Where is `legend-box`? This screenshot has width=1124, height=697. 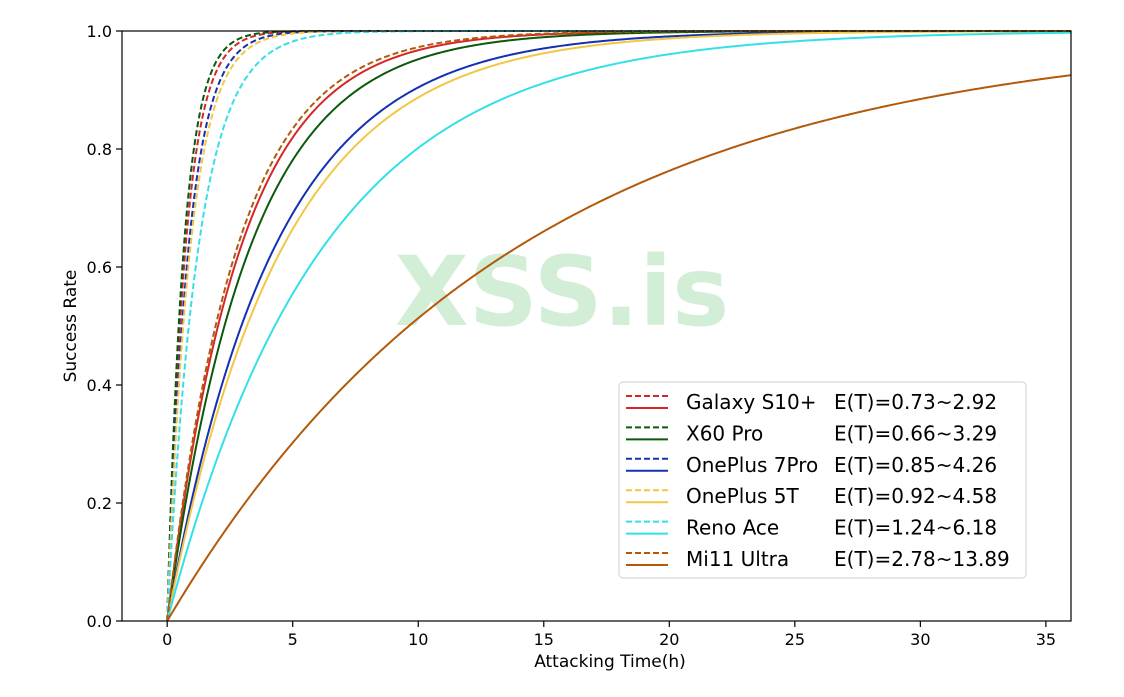 legend-box is located at coordinates (822, 480).